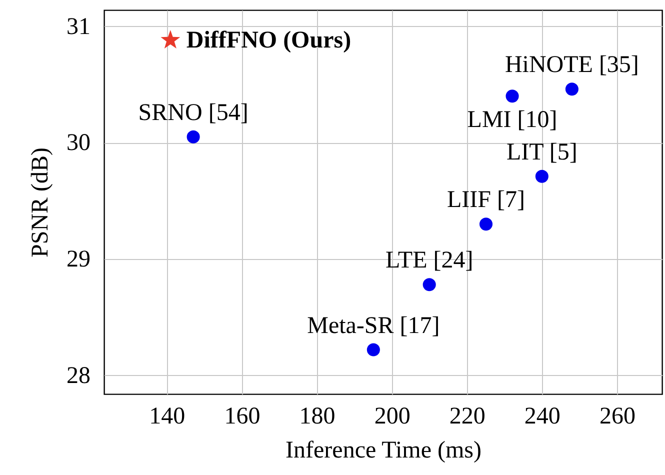  Describe the element at coordinates (242, 417) in the screenshot. I see `x-tick-label: 160` at that location.